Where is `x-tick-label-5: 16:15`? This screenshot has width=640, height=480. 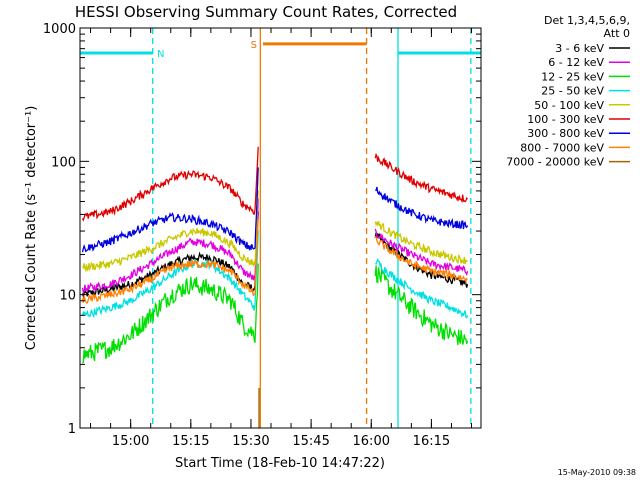
x-tick-label-5: 16:15 is located at coordinates (431, 441).